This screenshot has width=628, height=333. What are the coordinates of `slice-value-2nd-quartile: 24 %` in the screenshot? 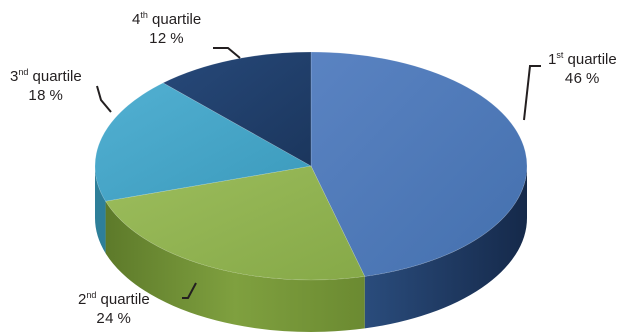 It's located at (114, 318).